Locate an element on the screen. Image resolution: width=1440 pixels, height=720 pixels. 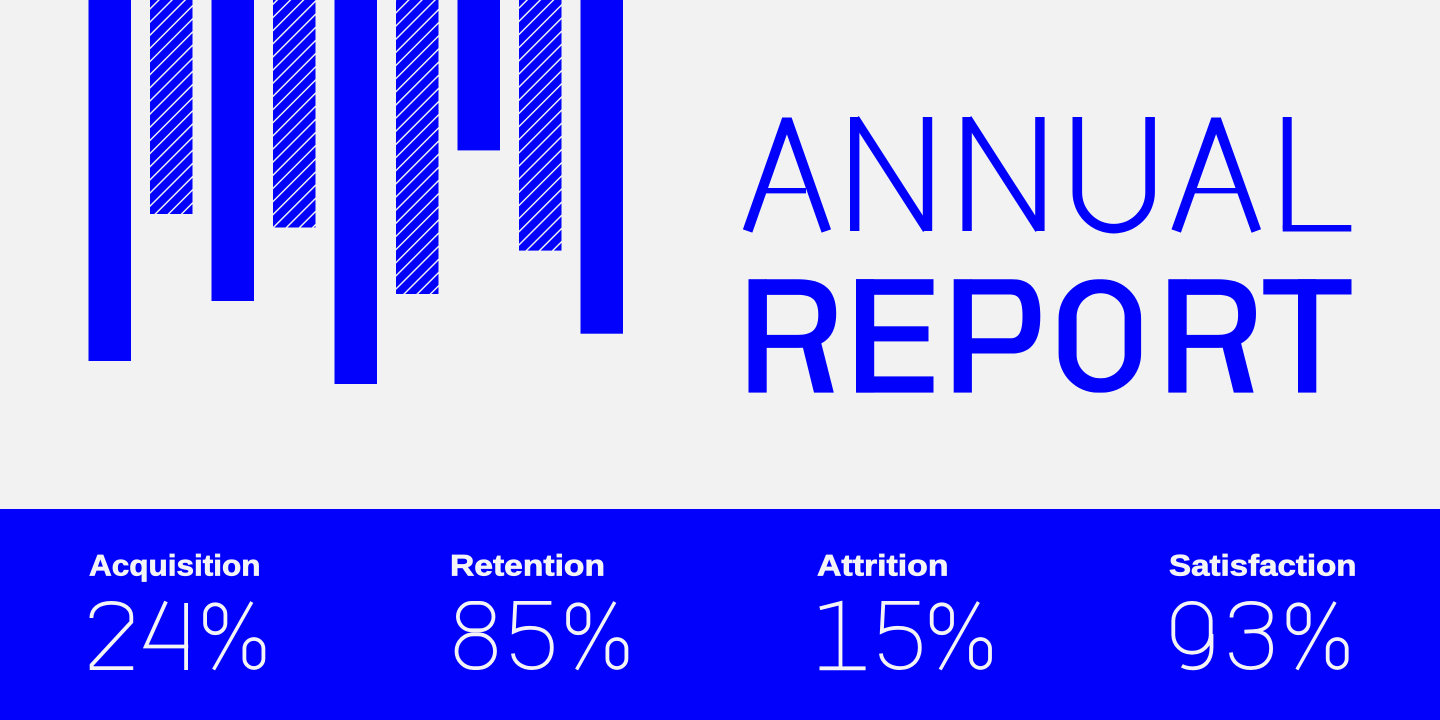
svg-text: Attrition is located at coordinates (883, 566).